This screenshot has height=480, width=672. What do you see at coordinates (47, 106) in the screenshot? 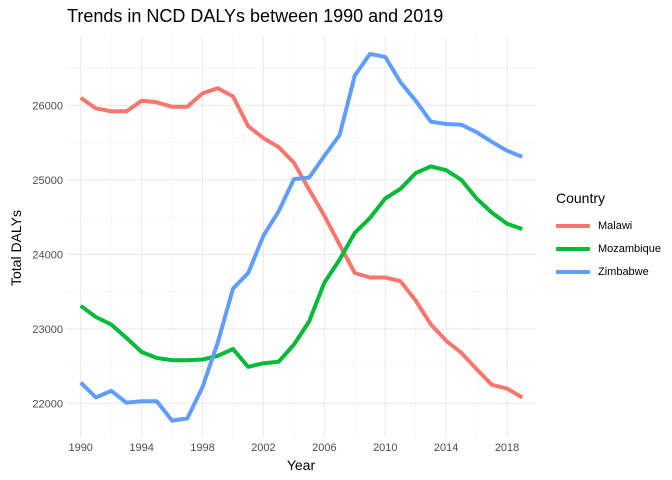
I see `y-tick-label: 26000` at bounding box center [47, 106].